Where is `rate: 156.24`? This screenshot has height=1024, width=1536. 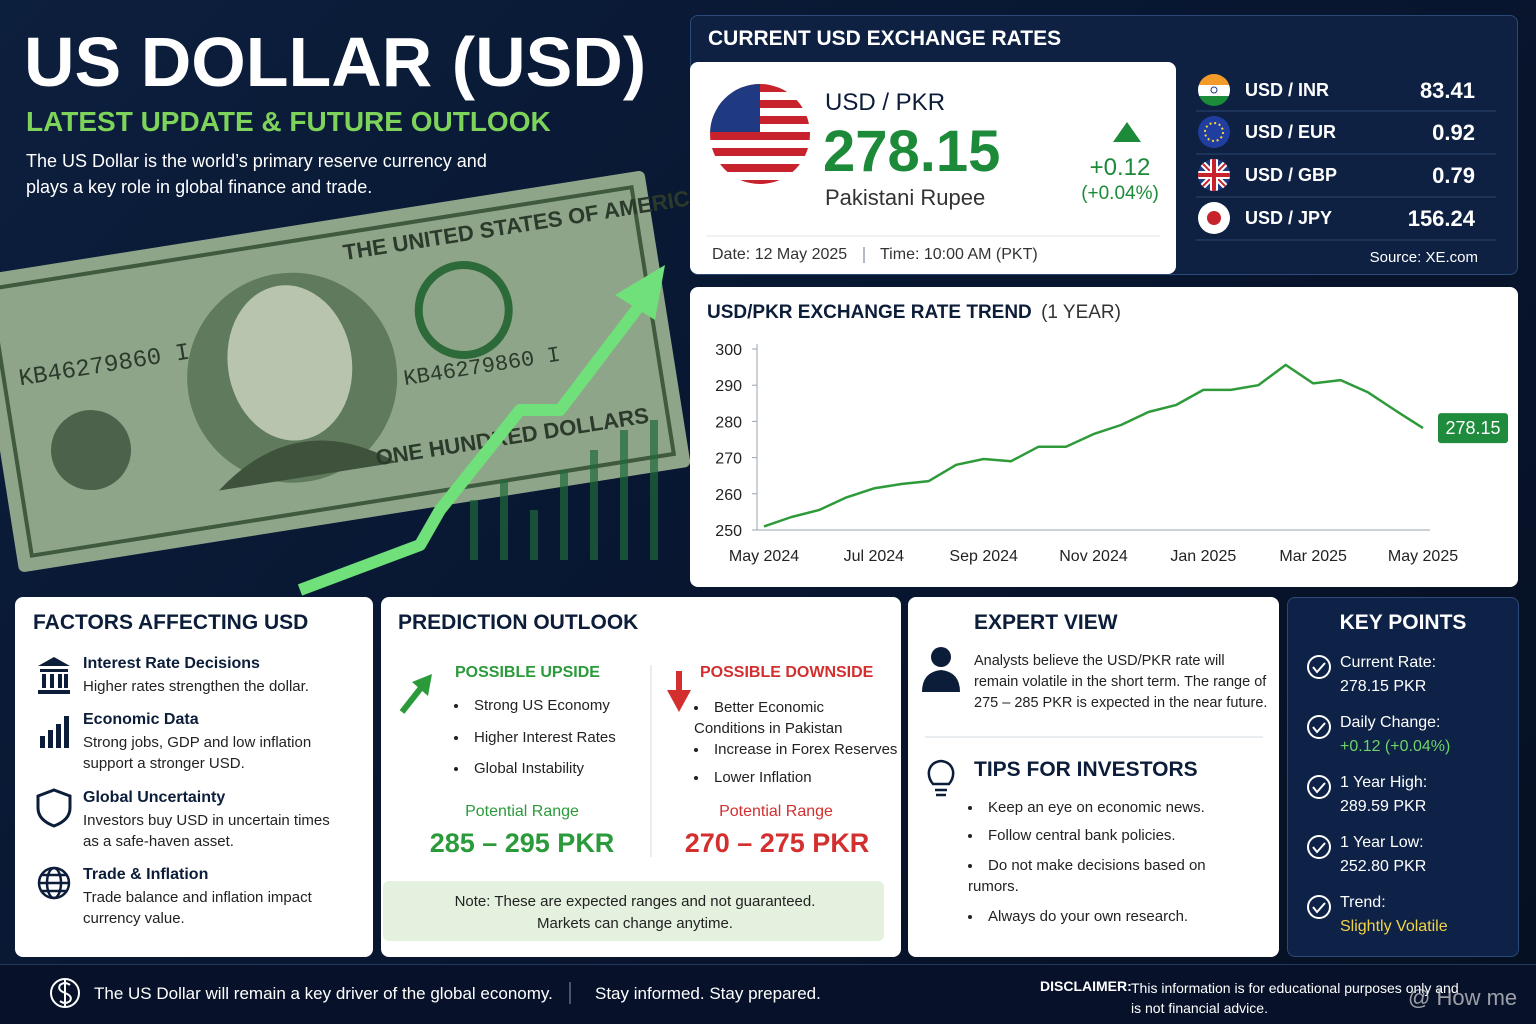
rate: 156.24 is located at coordinates (1441, 218).